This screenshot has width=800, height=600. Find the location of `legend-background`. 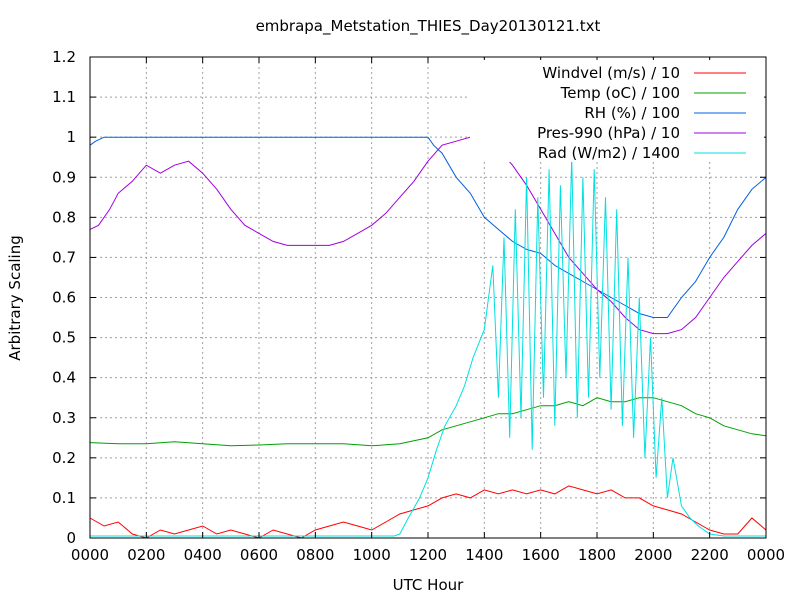

legend-background is located at coordinates (617, 111).